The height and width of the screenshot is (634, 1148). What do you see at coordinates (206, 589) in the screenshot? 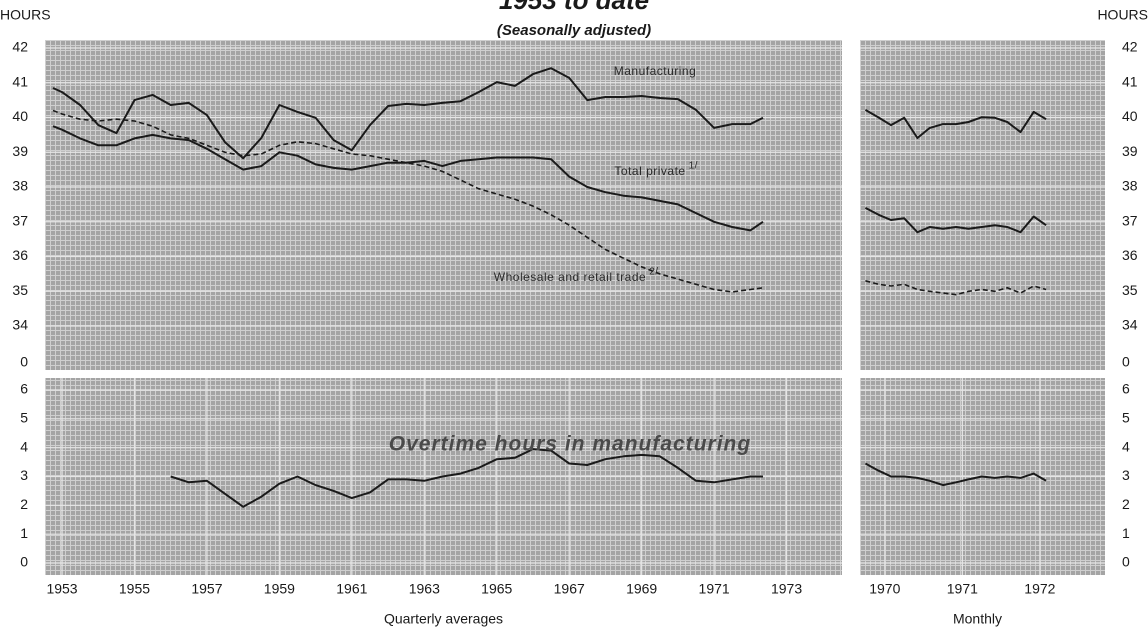
I see `x-tick-label: 1957` at bounding box center [206, 589].